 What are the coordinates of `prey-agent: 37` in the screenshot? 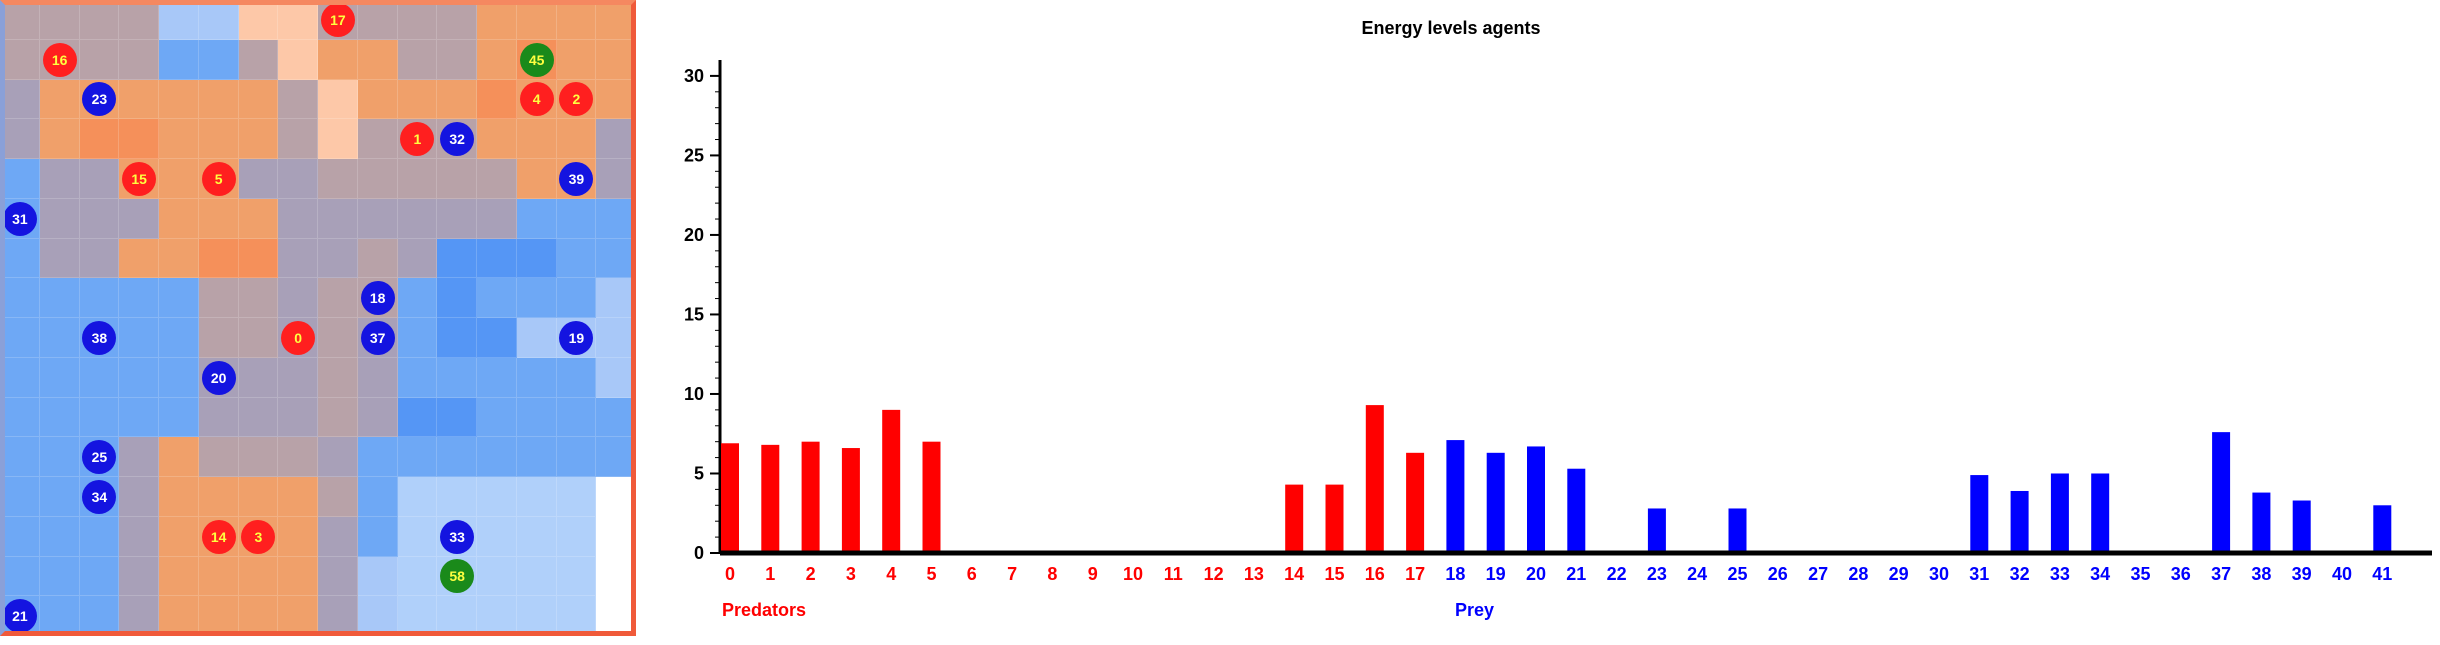 It's located at (377, 337).